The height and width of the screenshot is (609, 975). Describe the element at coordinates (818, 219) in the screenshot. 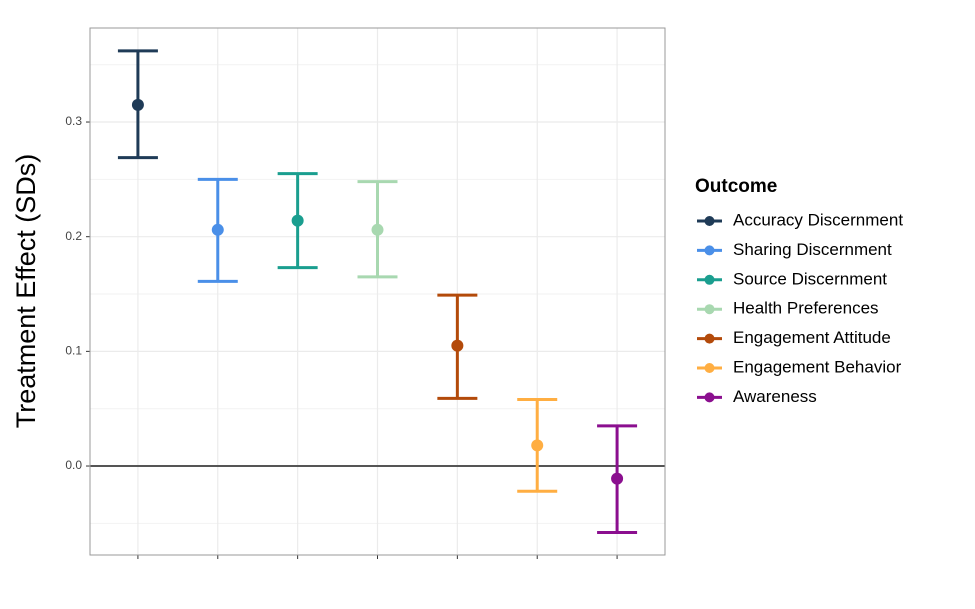

I see `legend-label: Accuracy Discernment` at that location.